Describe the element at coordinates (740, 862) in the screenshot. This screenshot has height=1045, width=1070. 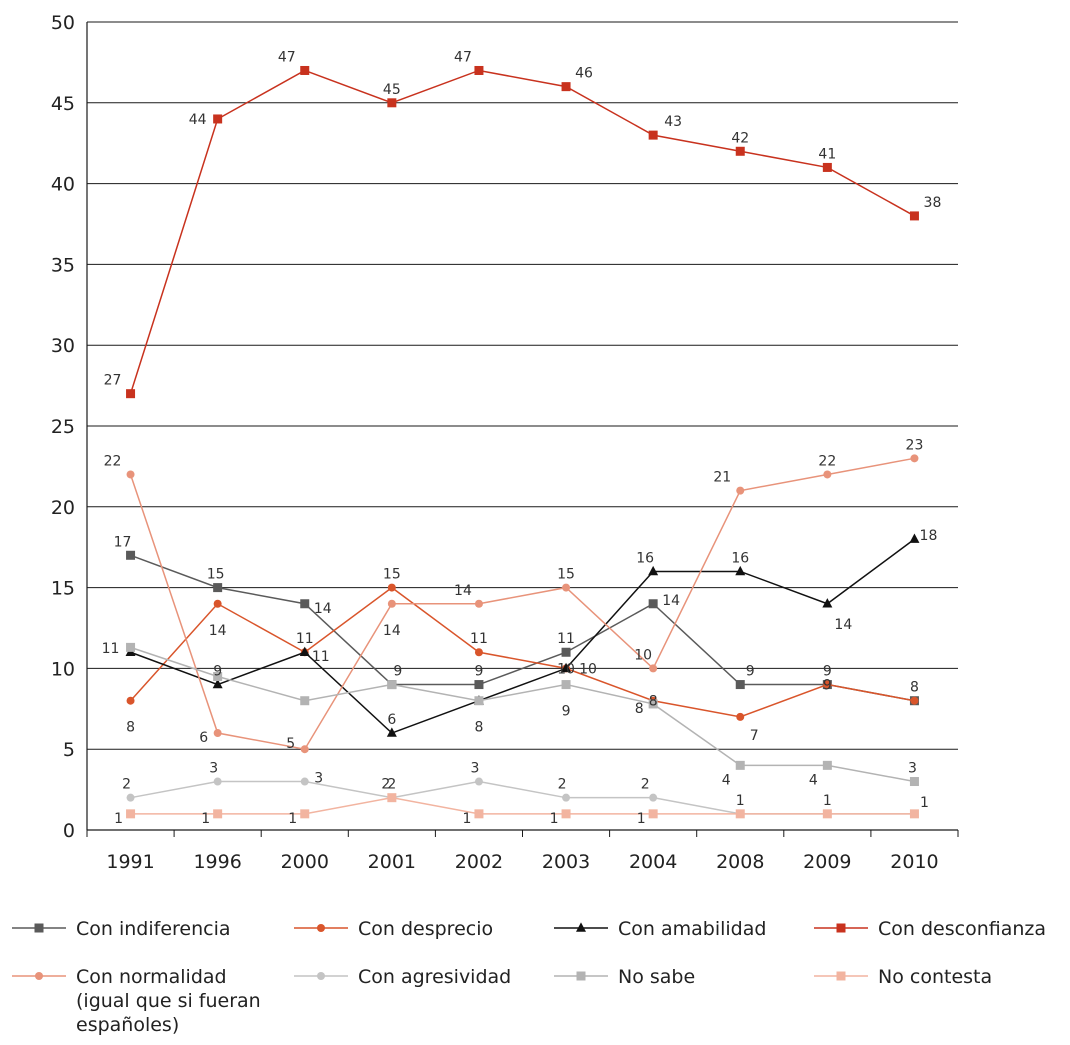
I see `x-tick-label: 2008` at that location.